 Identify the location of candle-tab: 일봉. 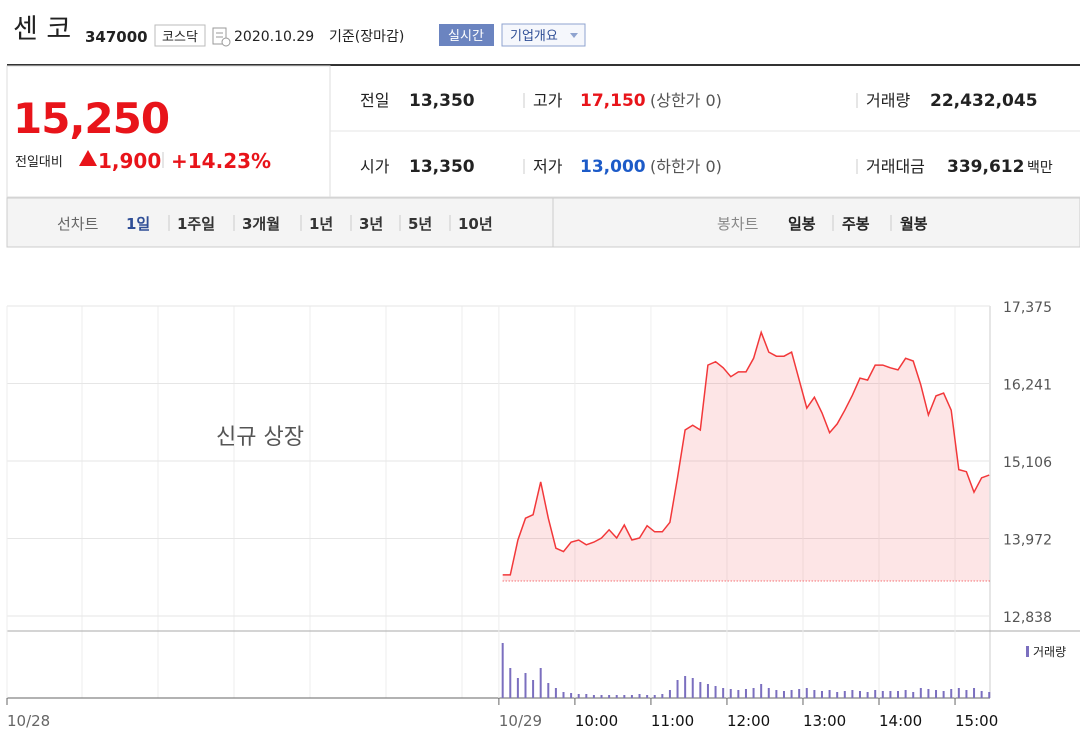
(802, 224).